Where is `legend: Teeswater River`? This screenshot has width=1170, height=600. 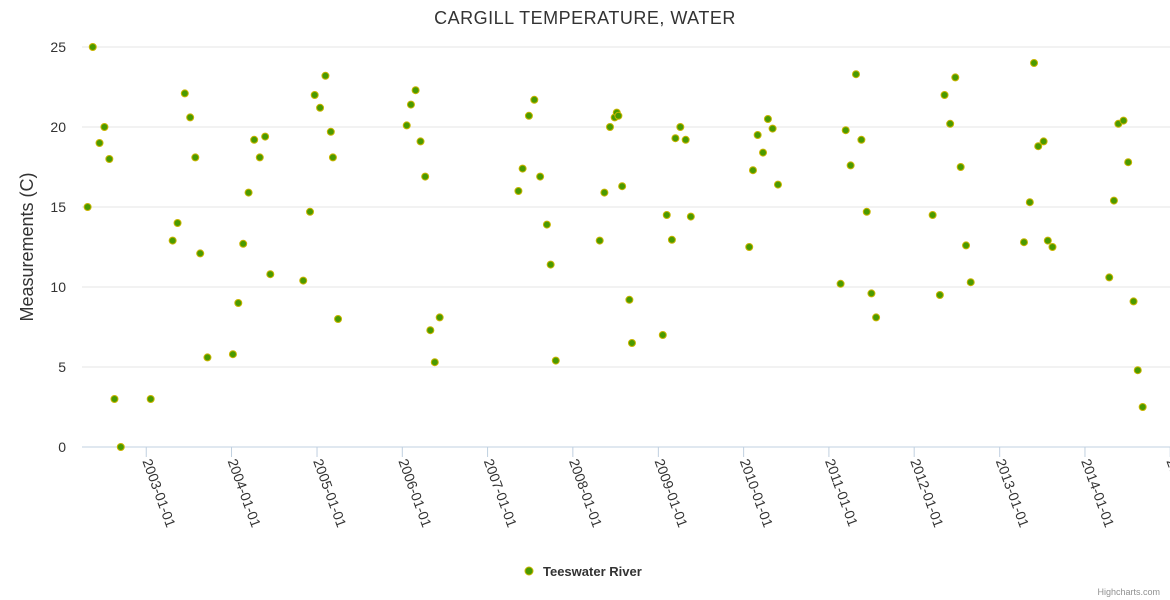
legend: Teeswater River is located at coordinates (583, 571).